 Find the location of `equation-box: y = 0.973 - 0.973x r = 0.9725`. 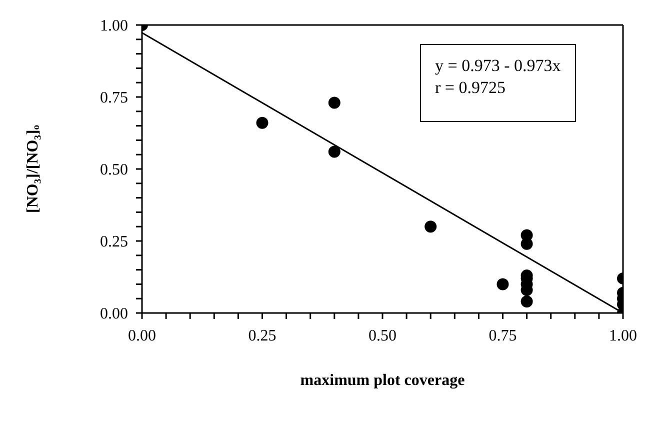

equation-box: y = 0.973 - 0.973x r = 0.9725 is located at coordinates (498, 83).